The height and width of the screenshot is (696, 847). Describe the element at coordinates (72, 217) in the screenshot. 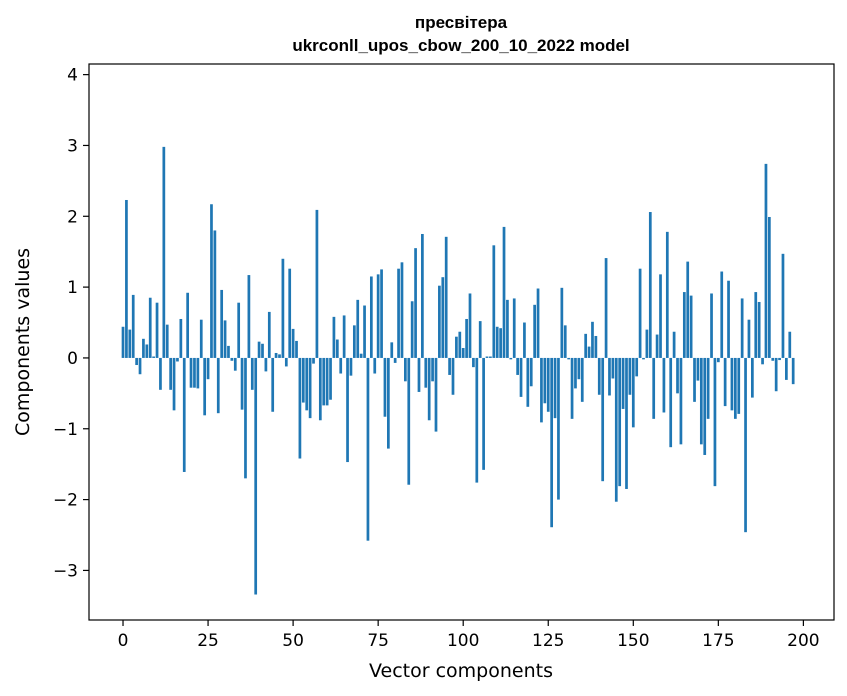

I see `y-tick-label: 2` at that location.